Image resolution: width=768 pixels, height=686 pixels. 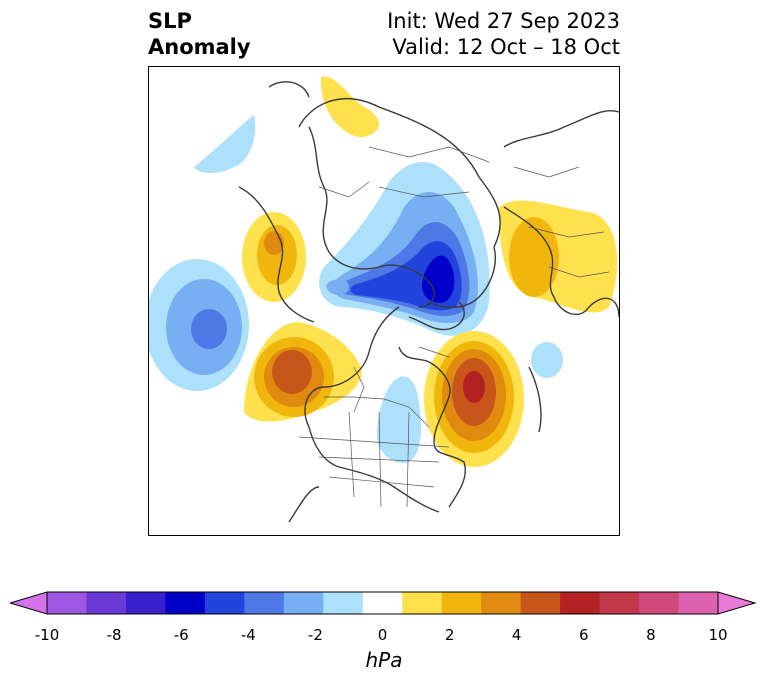 I want to click on positive-anomaly-scandinavia, so click(x=558, y=256).